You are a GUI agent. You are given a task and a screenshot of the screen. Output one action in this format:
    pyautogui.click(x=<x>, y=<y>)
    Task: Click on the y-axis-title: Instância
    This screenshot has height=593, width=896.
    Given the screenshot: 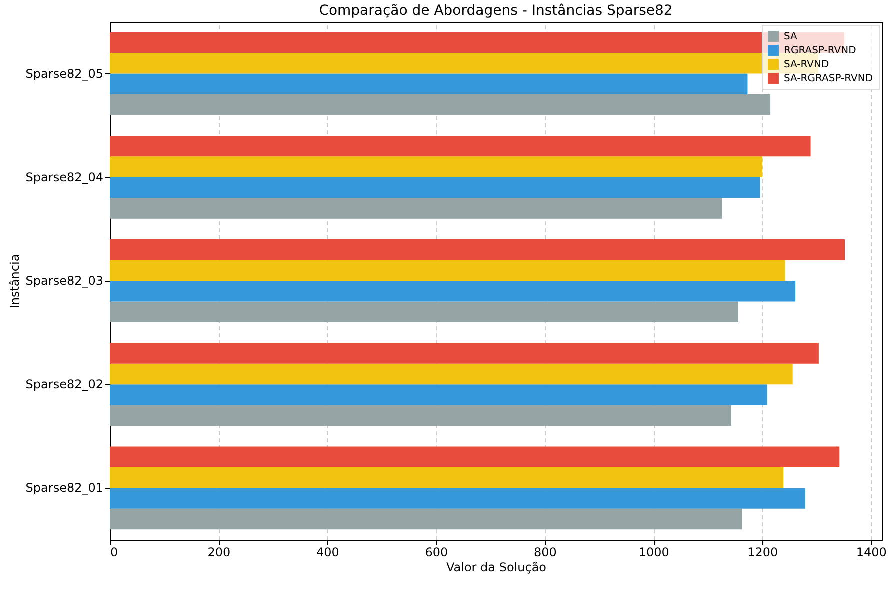 What is the action you would take?
    pyautogui.click(x=15, y=281)
    